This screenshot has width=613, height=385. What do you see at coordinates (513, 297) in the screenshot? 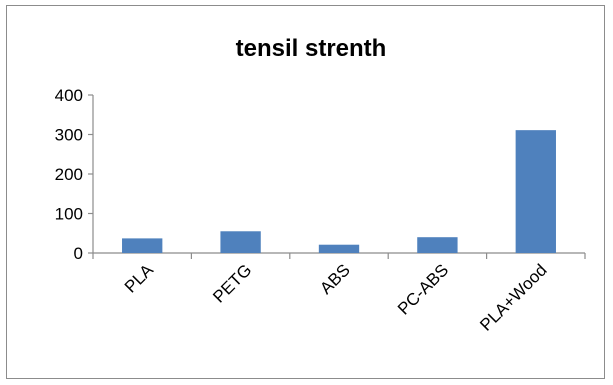
I see `x-tick-label: PLA+Wood` at bounding box center [513, 297].